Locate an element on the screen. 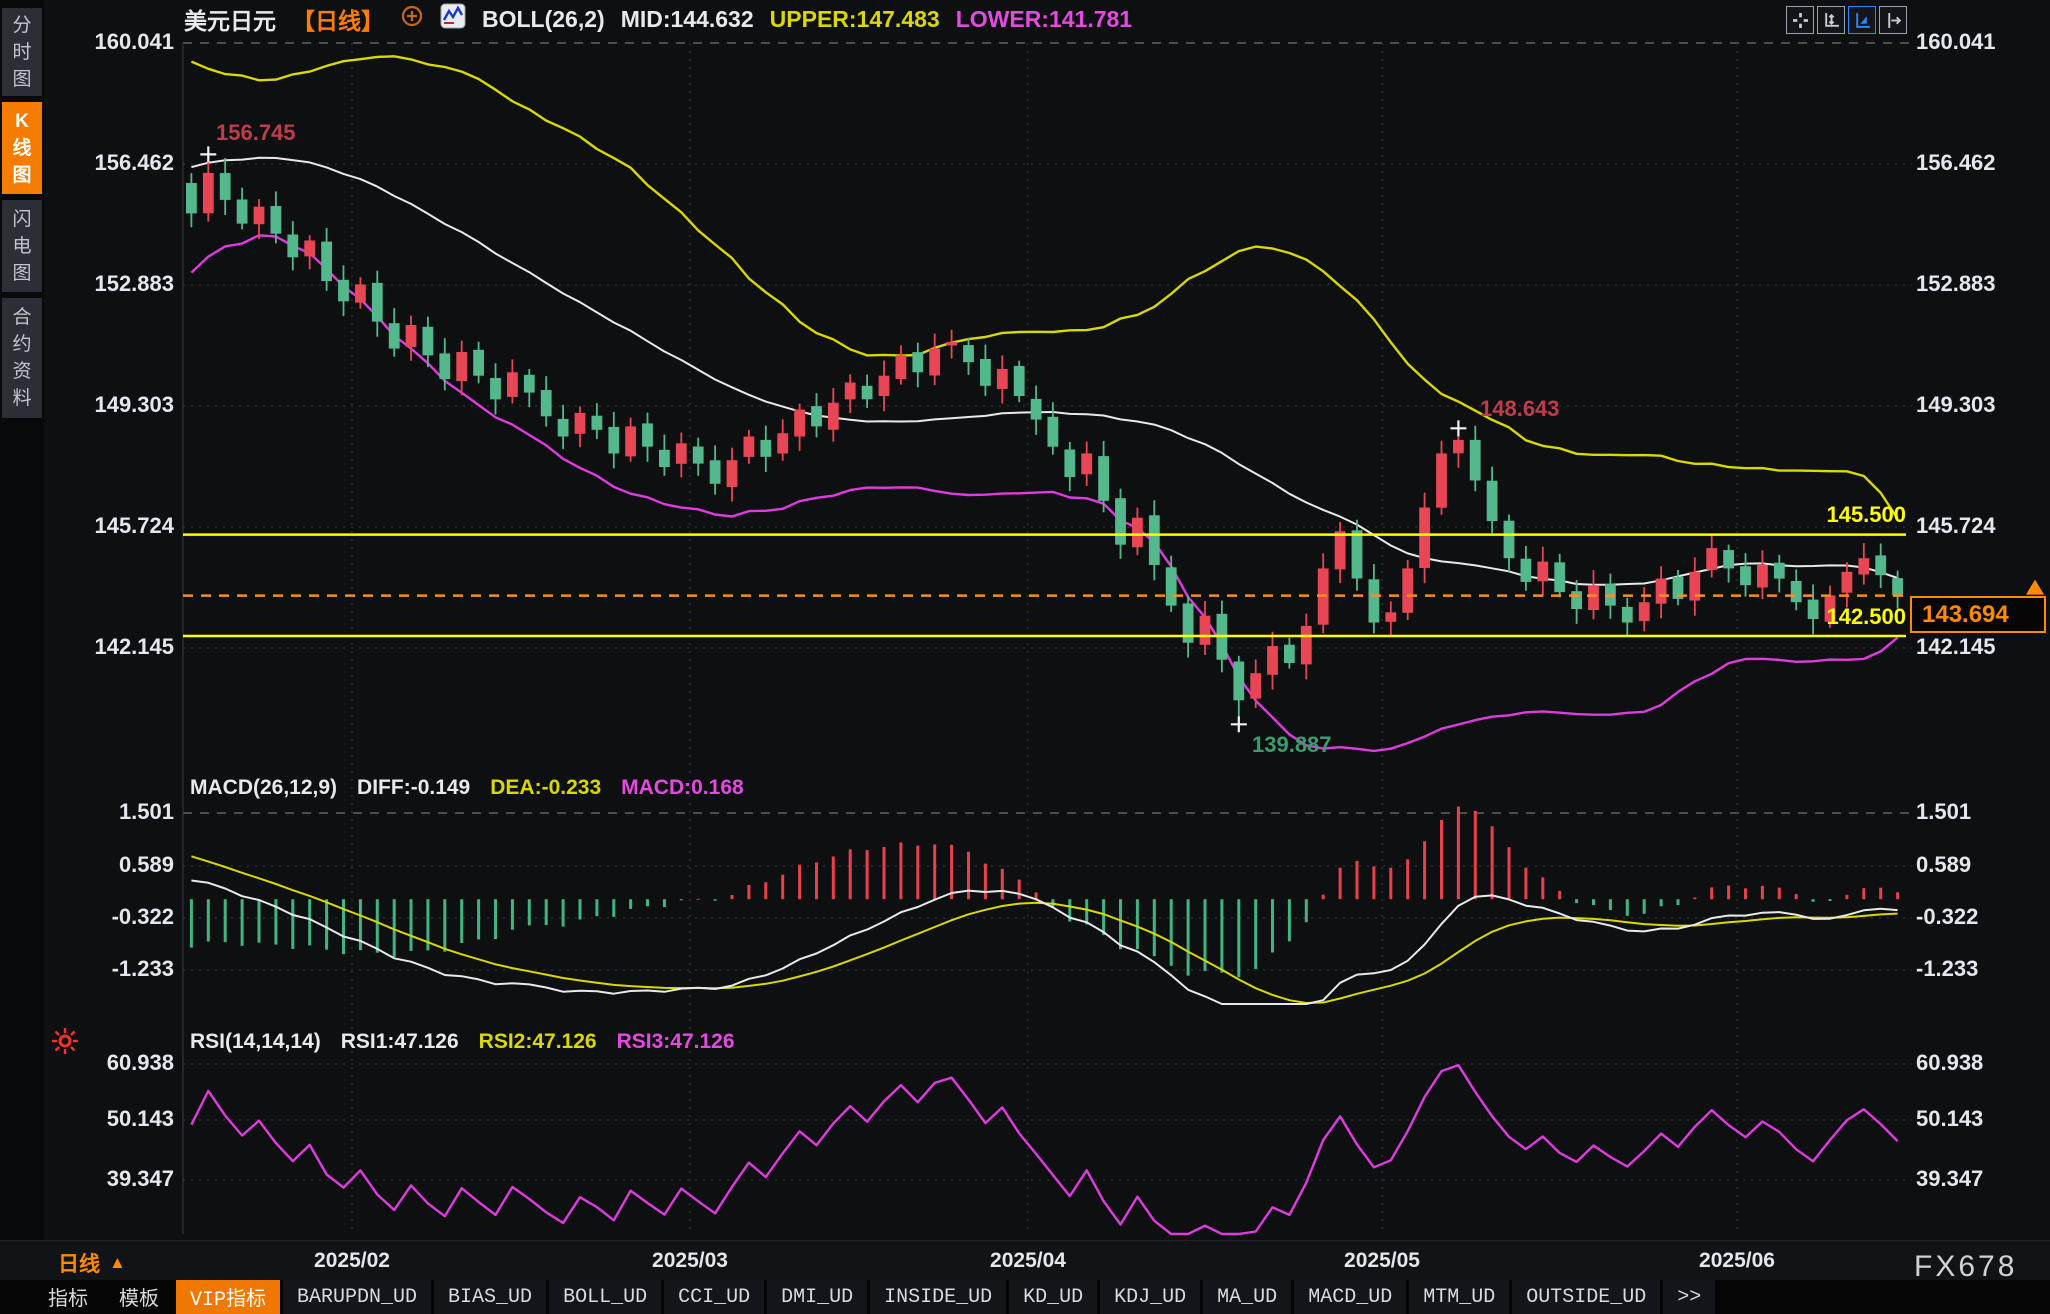 Image resolution: width=2050 pixels, height=1314 pixels. toolbar-item-bias: BIAS_UD is located at coordinates (490, 1297).